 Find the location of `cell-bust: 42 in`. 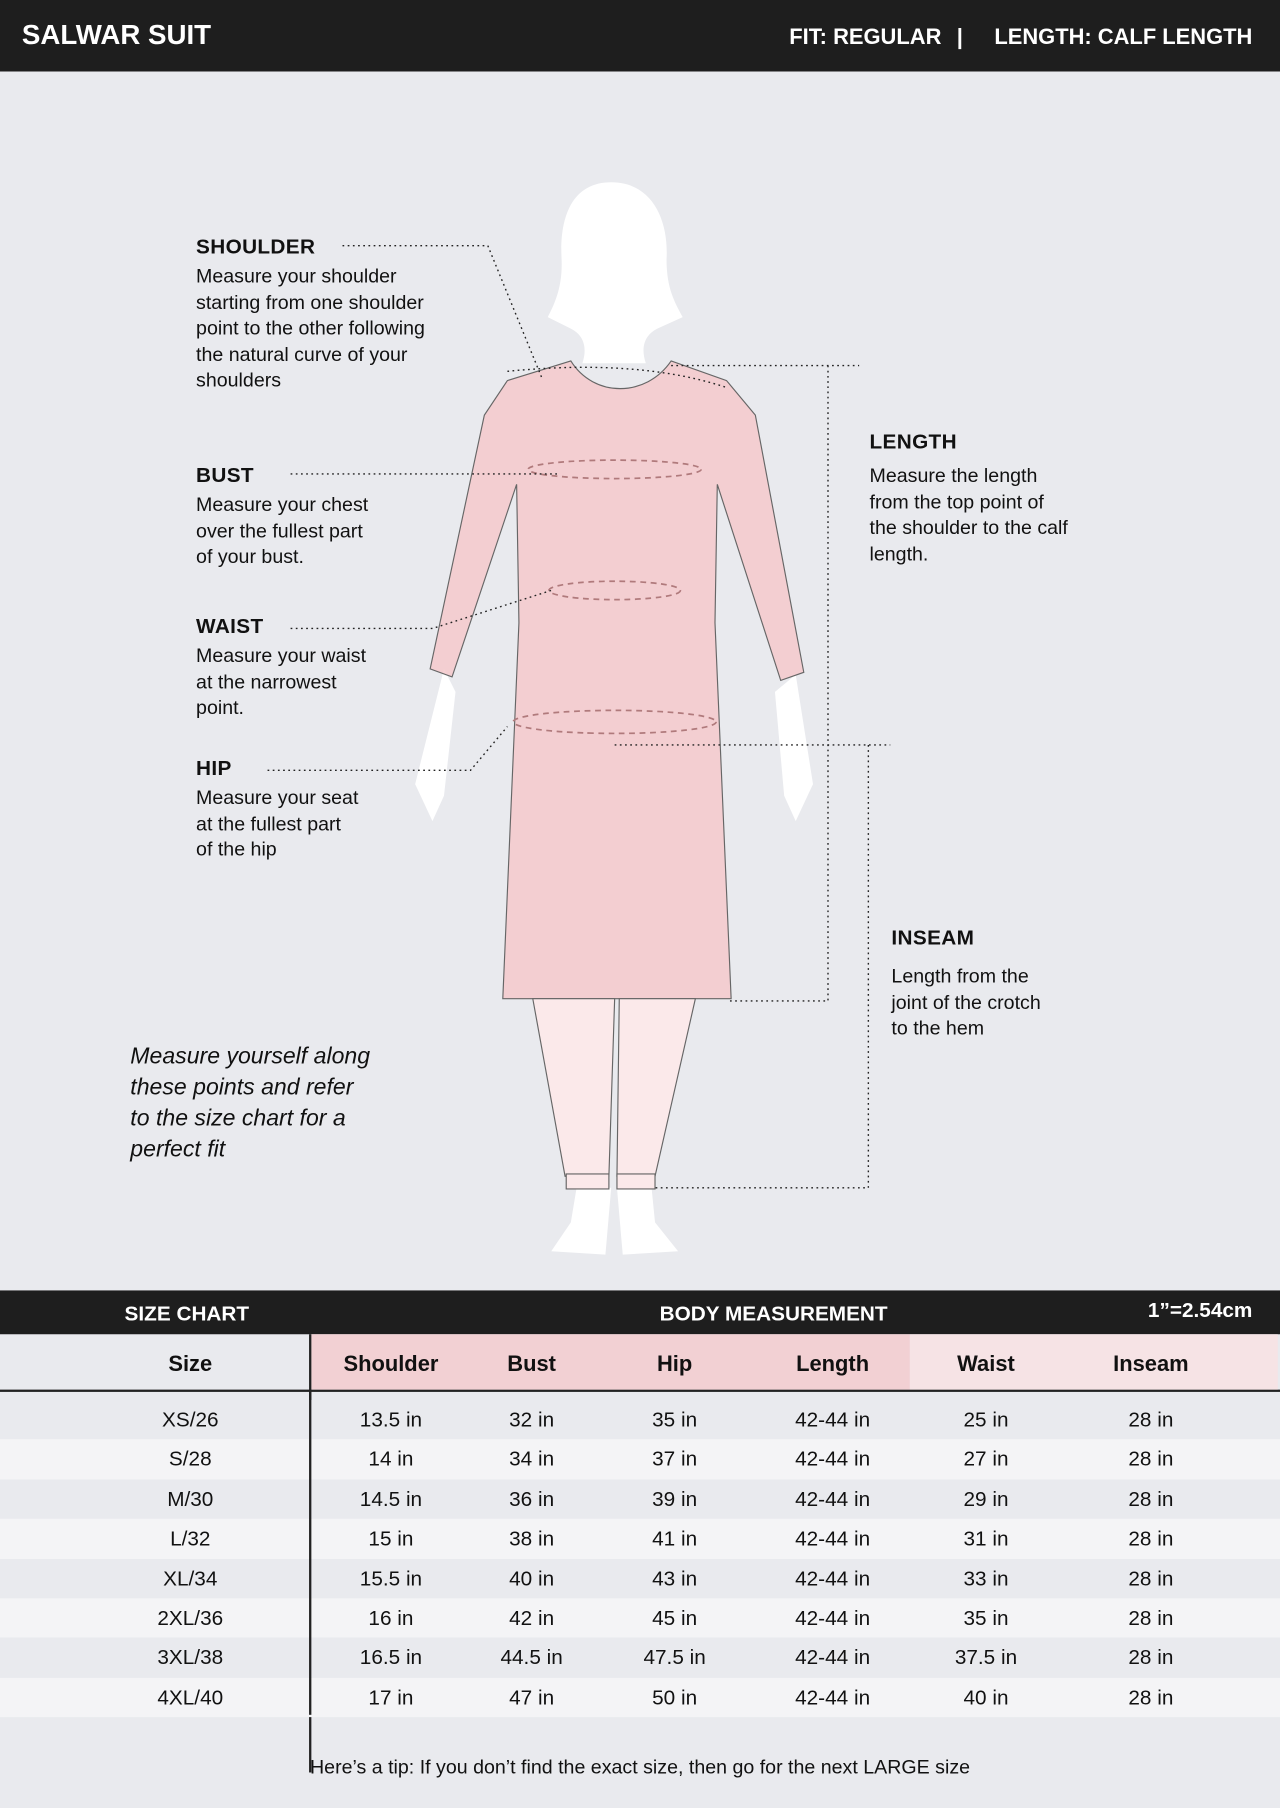

cell-bust: 42 in is located at coordinates (532, 1618).